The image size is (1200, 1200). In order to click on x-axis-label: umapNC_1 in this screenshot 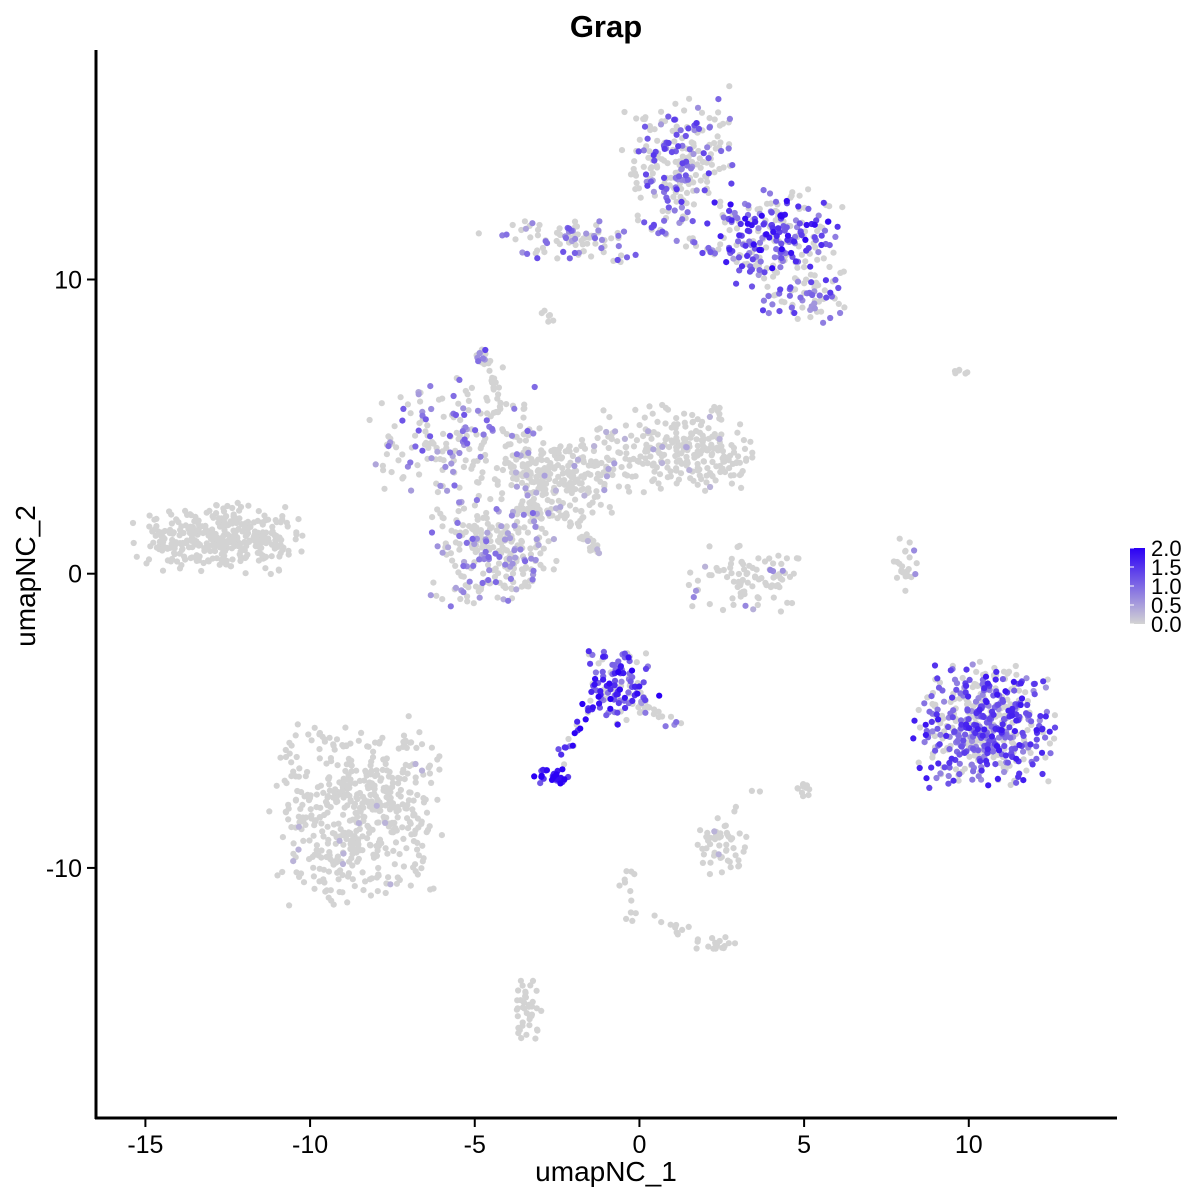, I will do `click(606, 1171)`.